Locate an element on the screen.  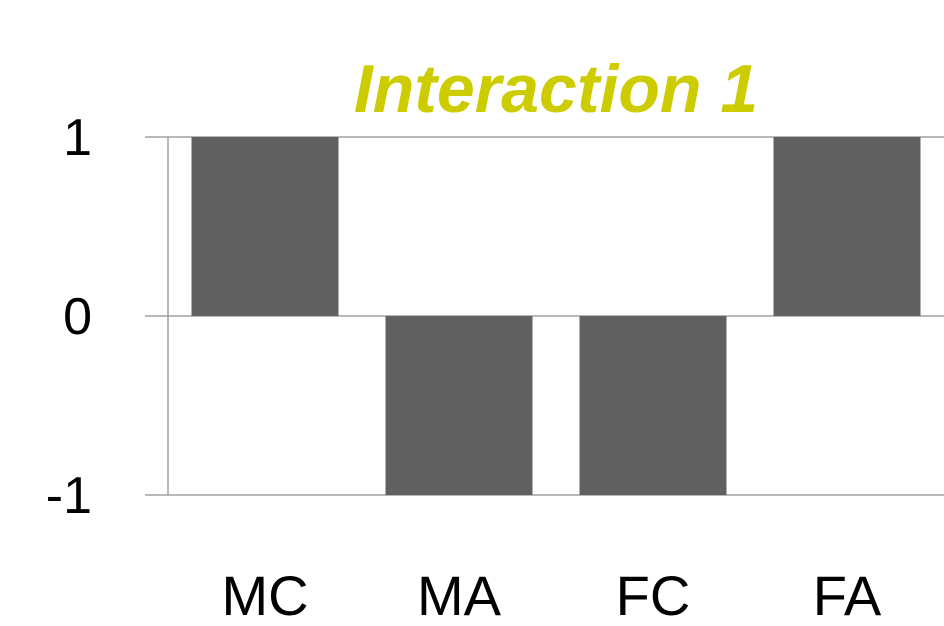
x-tick-label-ma: MA is located at coordinates (459, 595).